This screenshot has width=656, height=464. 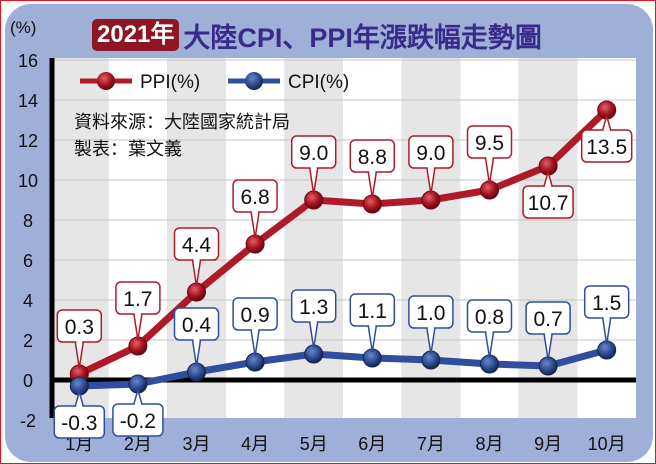 I want to click on x-tick-label: 4月, so click(x=255, y=444).